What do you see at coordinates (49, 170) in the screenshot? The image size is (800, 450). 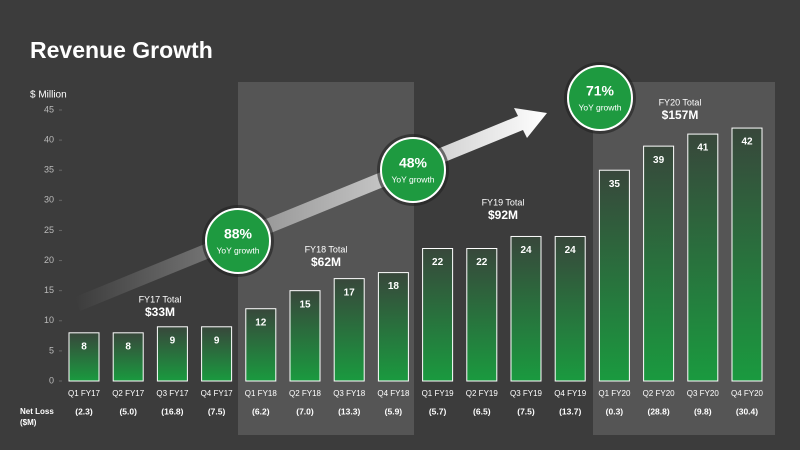 I see `y-tick-label: 35` at bounding box center [49, 170].